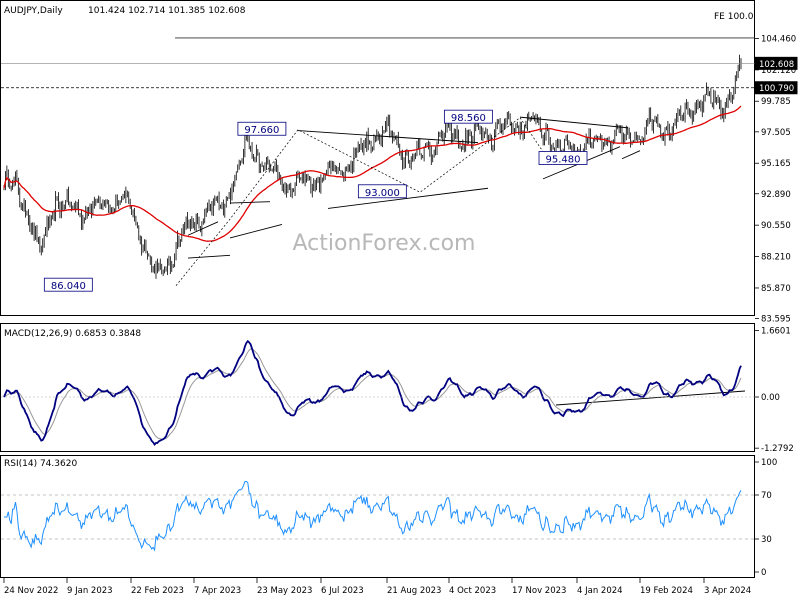 The width and height of the screenshot is (800, 604). What do you see at coordinates (769, 463) in the screenshot?
I see `rsi-axis-label: 100` at bounding box center [769, 463].